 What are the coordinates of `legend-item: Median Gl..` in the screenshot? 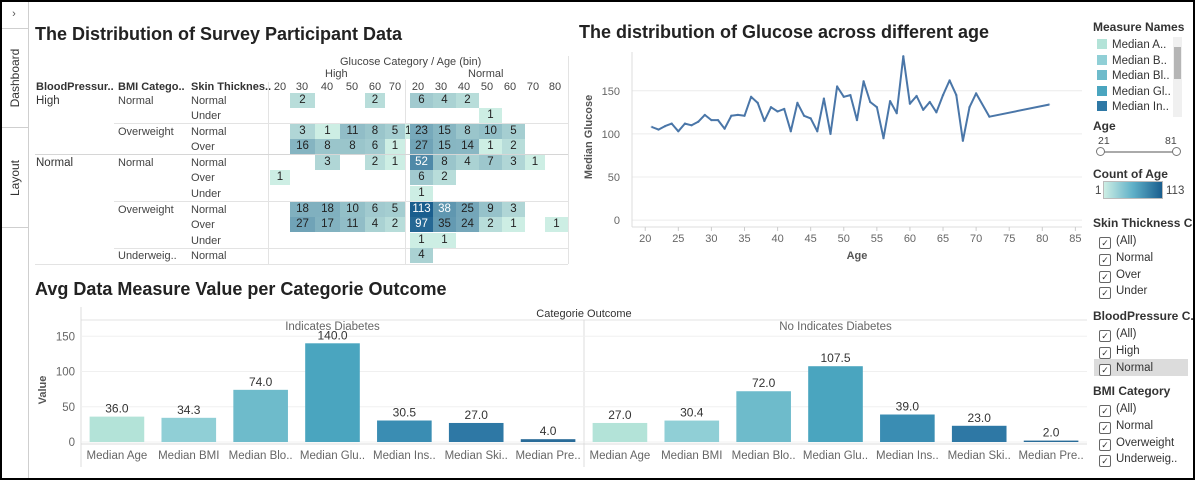 It's located at (1134, 91).